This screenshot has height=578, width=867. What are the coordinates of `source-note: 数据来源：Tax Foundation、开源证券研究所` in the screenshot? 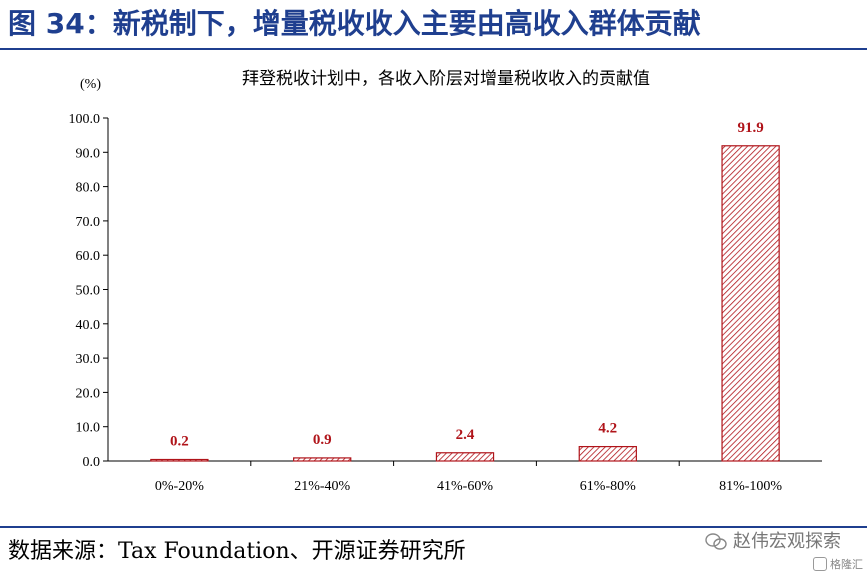 It's located at (237, 551).